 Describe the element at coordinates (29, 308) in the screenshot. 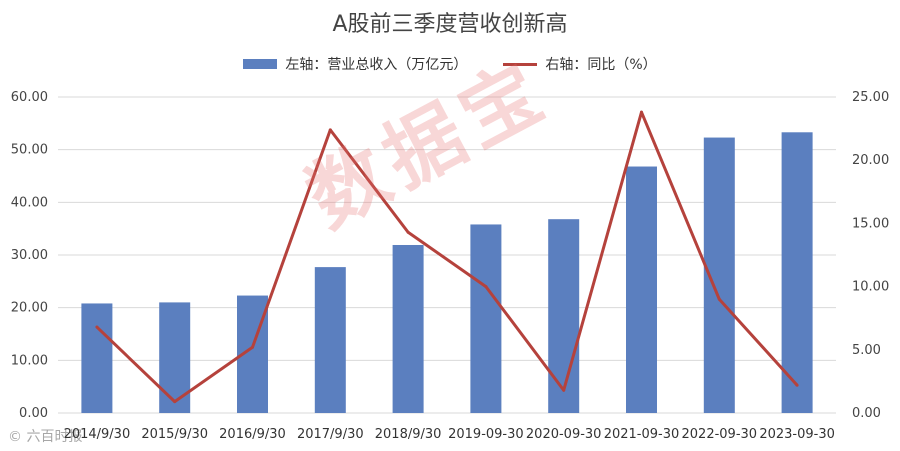

I see `y-left-tick: 20.00` at that location.